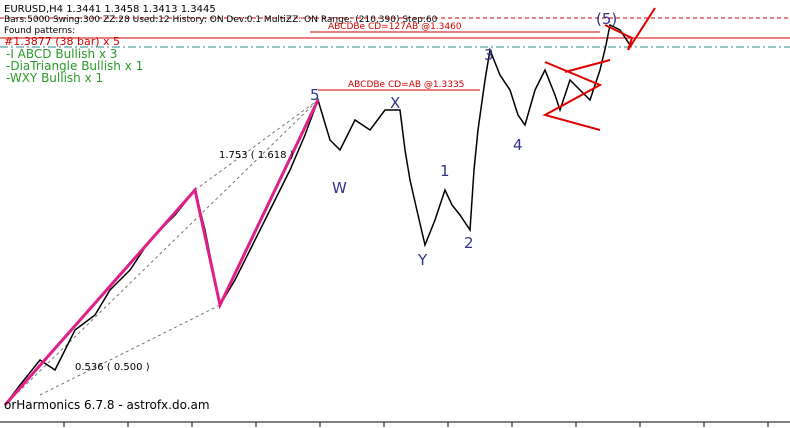 This screenshot has width=790, height=428. What do you see at coordinates (54, 78) in the screenshot?
I see `pattern-item: -WXY Bullish x 1` at bounding box center [54, 78].